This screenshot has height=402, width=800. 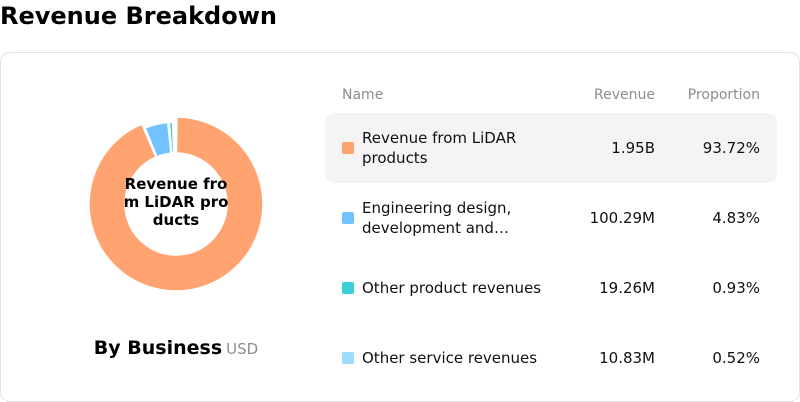 I want to click on page-title: Revenue Breakdown, so click(x=138, y=16).